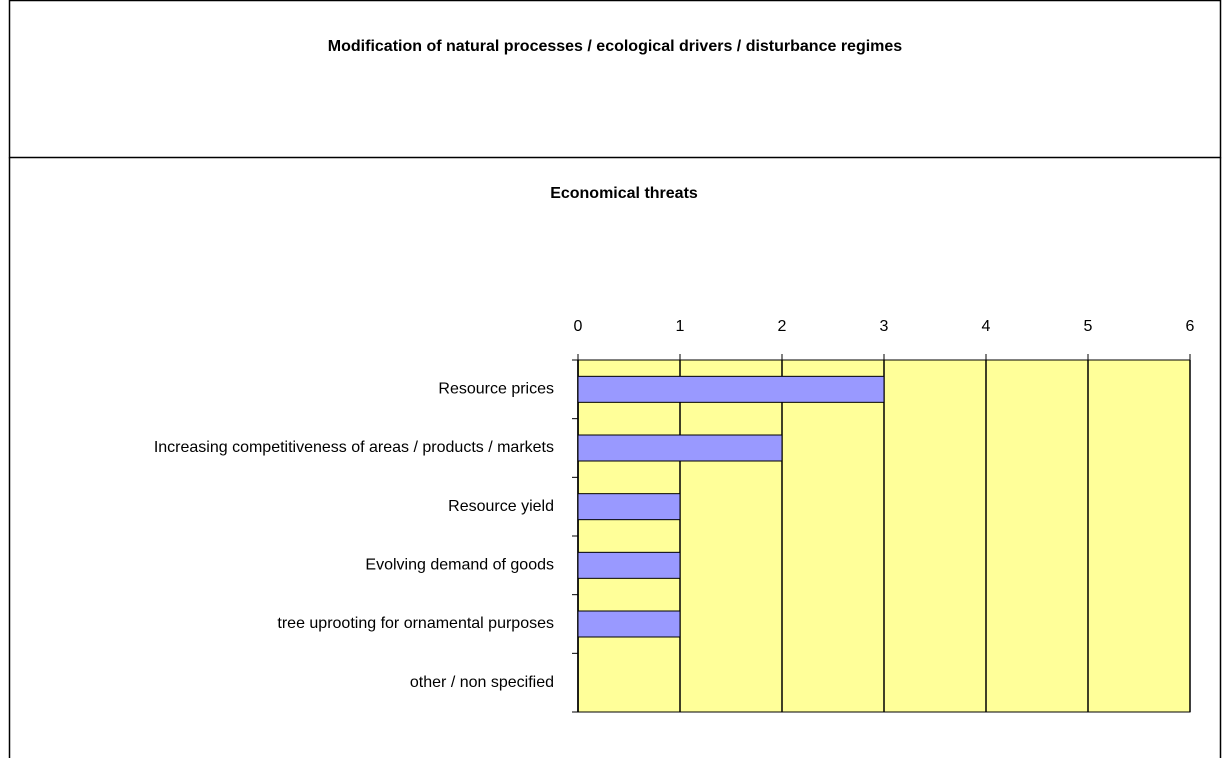 Image resolution: width=1222 pixels, height=763 pixels. Describe the element at coordinates (1190, 326) in the screenshot. I see `x-tick-label: 6` at that location.